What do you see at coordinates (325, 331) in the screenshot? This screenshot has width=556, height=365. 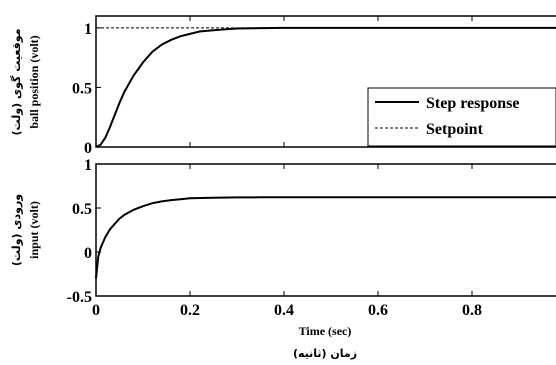 I see `xlabel: Time (sec)` at bounding box center [325, 331].